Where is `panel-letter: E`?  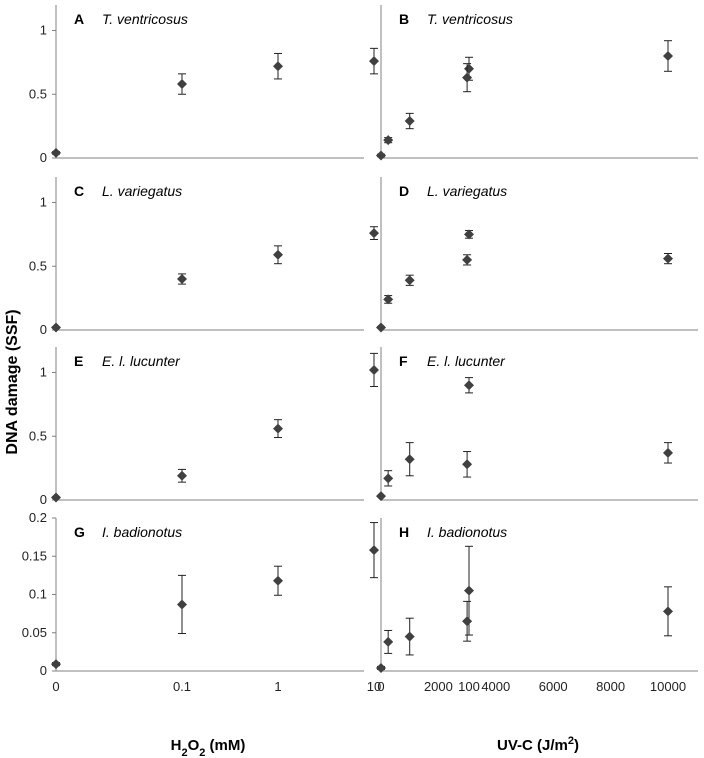
panel-letter: E is located at coordinates (78, 361).